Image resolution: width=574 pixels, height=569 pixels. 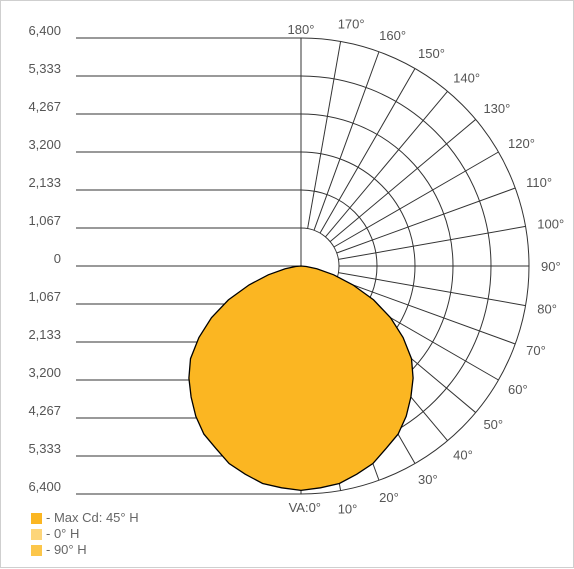 What do you see at coordinates (463, 454) in the screenshot?
I see `angle-label: 40°` at bounding box center [463, 454].